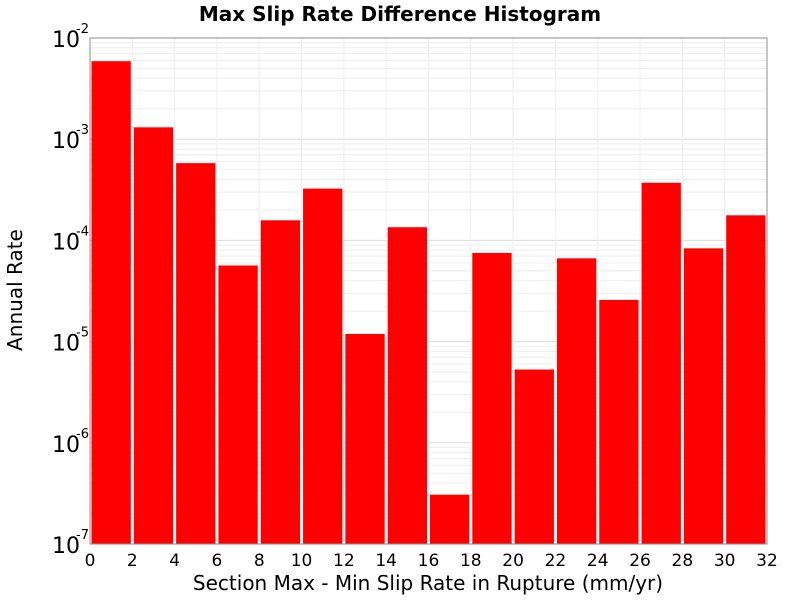 This screenshot has height=600, width=800. Describe the element at coordinates (15, 290) in the screenshot. I see `y-axis-label: Annual Rate` at that location.